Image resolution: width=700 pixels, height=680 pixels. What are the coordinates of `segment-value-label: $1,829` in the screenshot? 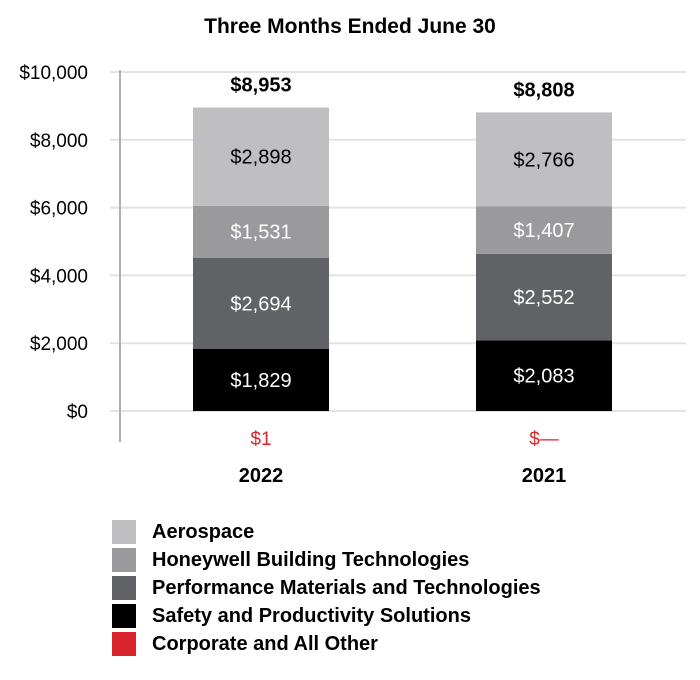 It's located at (260, 381).